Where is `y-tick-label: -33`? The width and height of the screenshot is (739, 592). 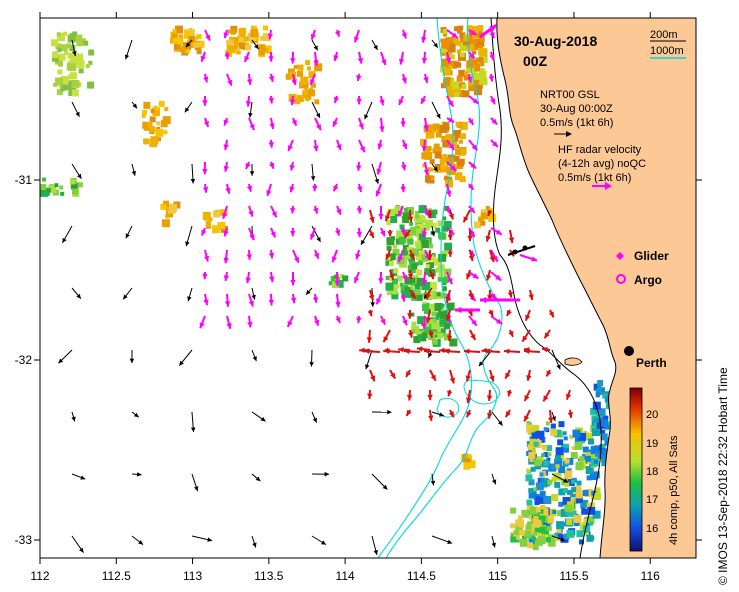
y-tick-label: -33 is located at coordinates (24, 540).